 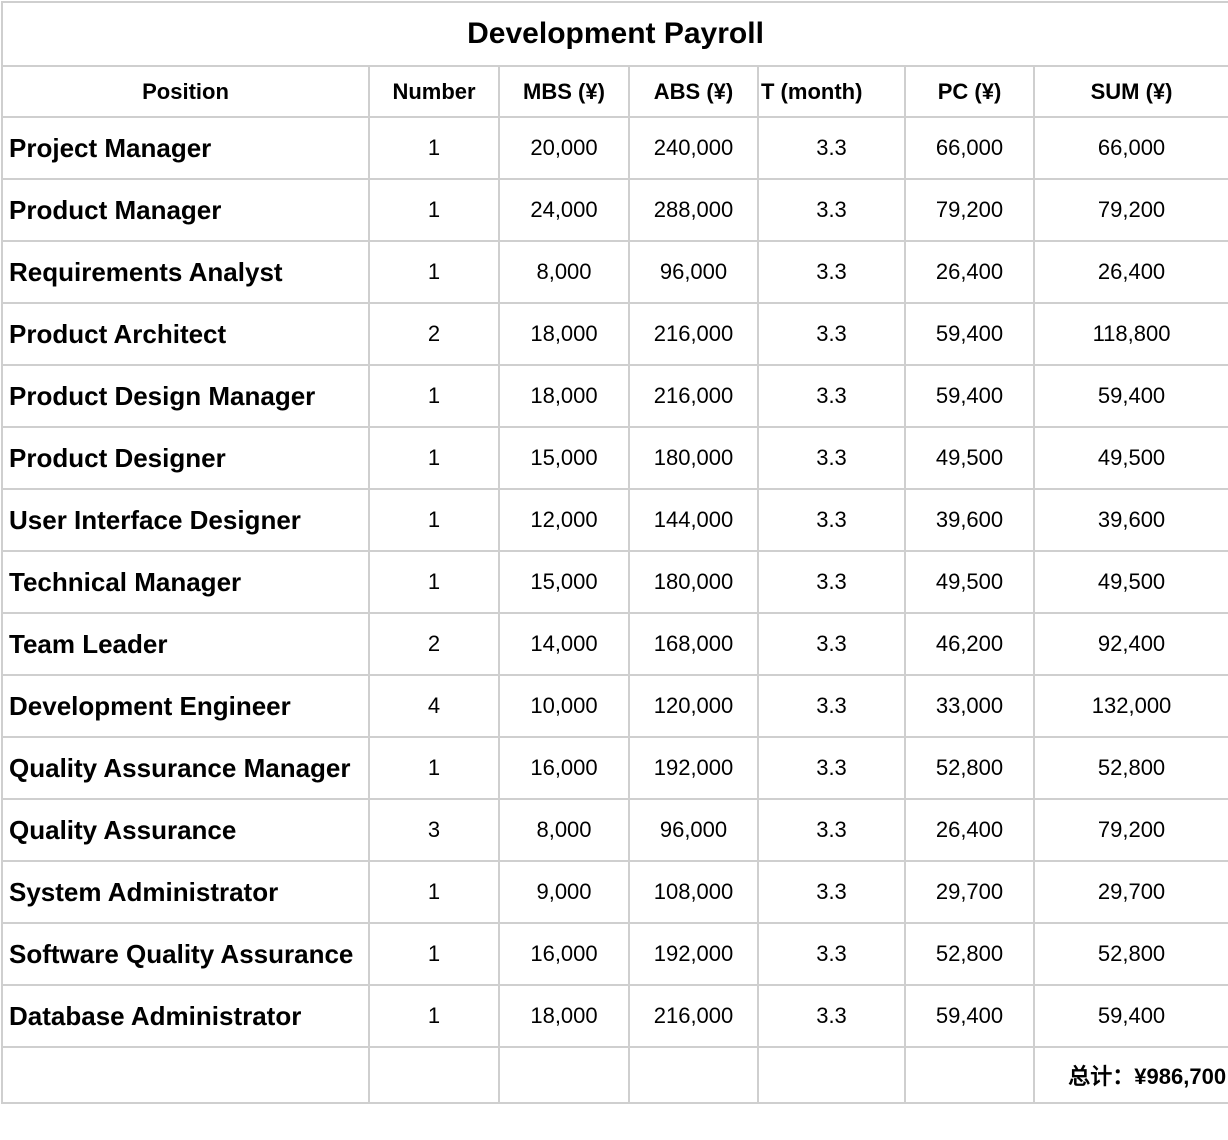 What do you see at coordinates (693, 210) in the screenshot?
I see `cell-abs: 288,000` at bounding box center [693, 210].